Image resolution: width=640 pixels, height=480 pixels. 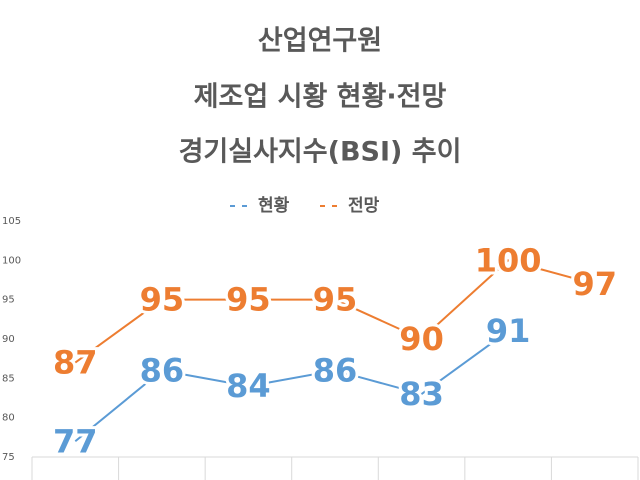 I want to click on data-label: 77, so click(x=75, y=441).